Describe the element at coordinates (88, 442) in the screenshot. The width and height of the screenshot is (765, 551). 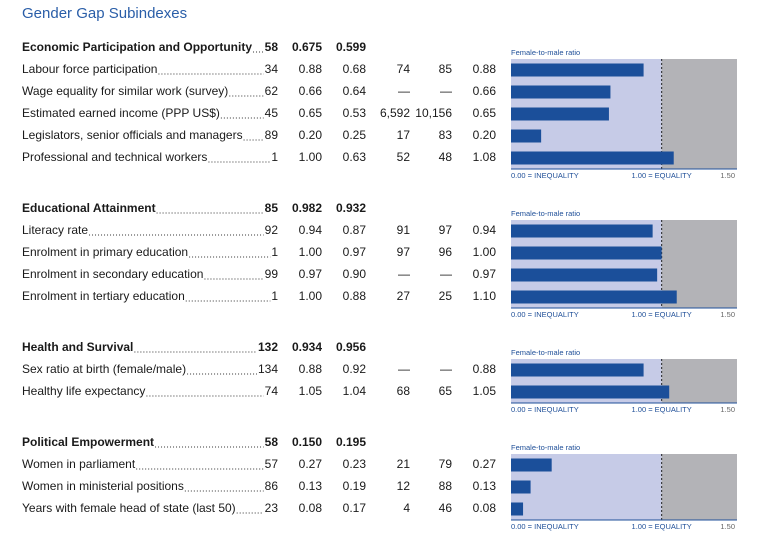
I see `row-label: Political Empowerment` at that location.